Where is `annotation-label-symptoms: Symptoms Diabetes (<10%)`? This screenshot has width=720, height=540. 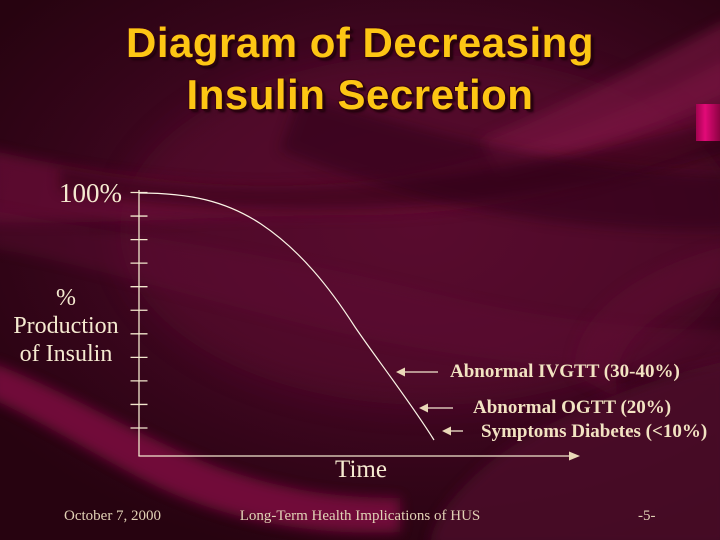
annotation-label-symptoms: Symptoms Diabetes (<10%) is located at coordinates (594, 431).